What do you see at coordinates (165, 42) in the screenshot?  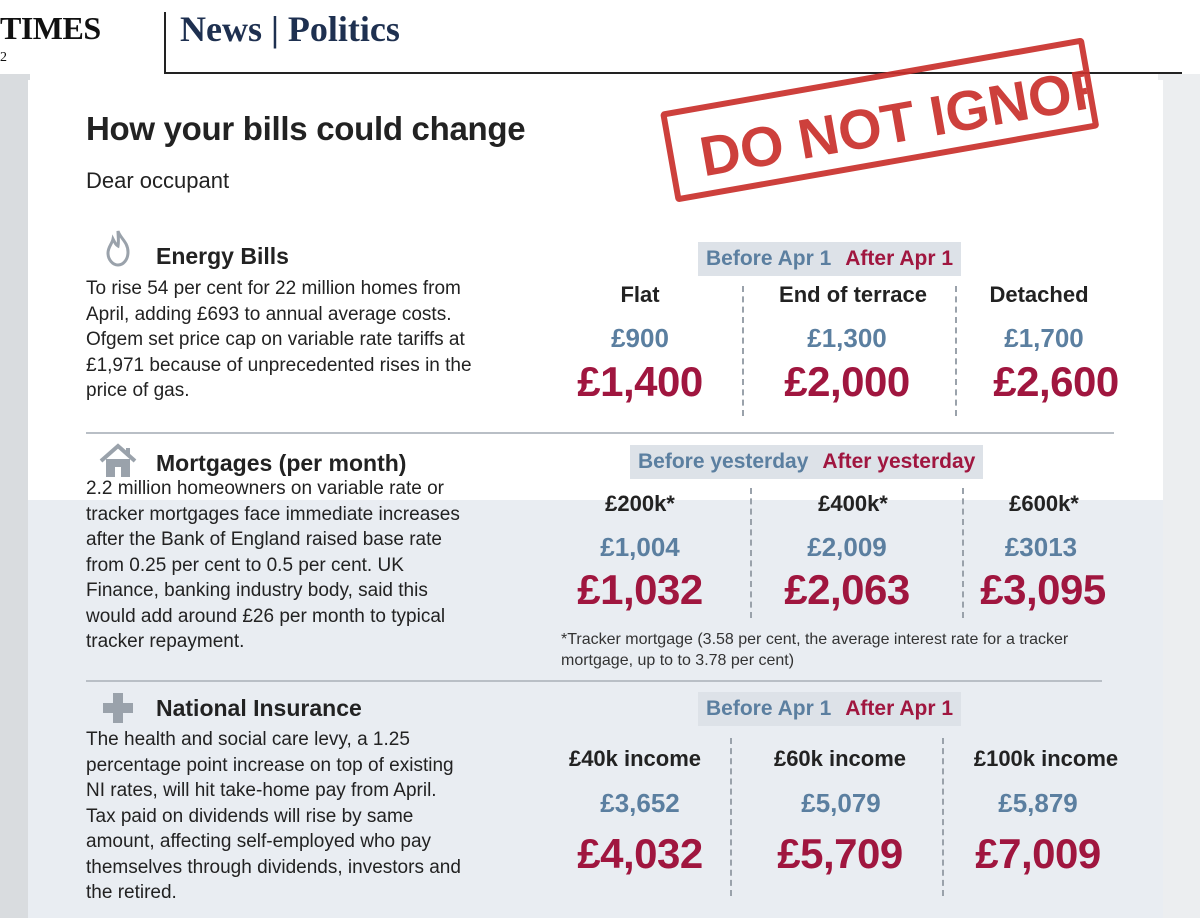 I see `masthead-divider` at bounding box center [165, 42].